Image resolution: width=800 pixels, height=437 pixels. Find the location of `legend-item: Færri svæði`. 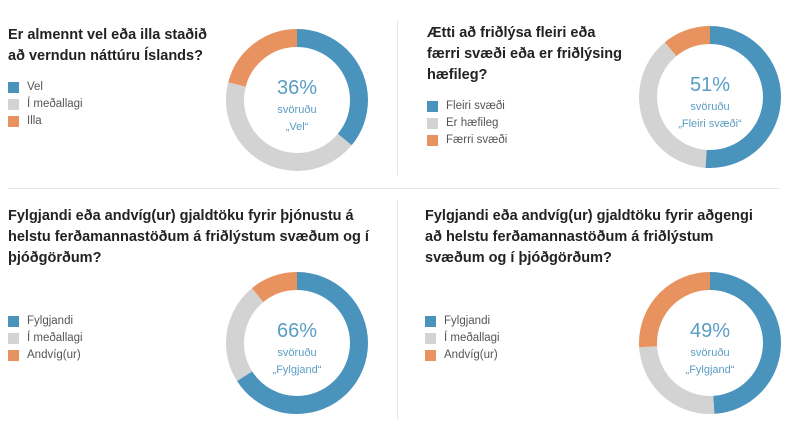

legend-item: Færri svæði is located at coordinates (529, 140).